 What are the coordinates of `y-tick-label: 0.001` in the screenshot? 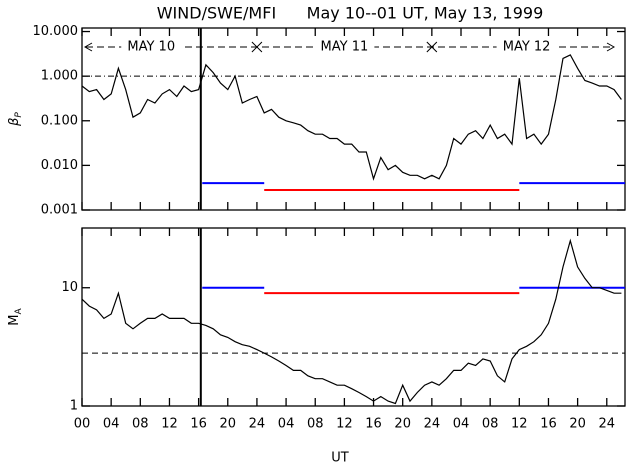 It's located at (59, 210).